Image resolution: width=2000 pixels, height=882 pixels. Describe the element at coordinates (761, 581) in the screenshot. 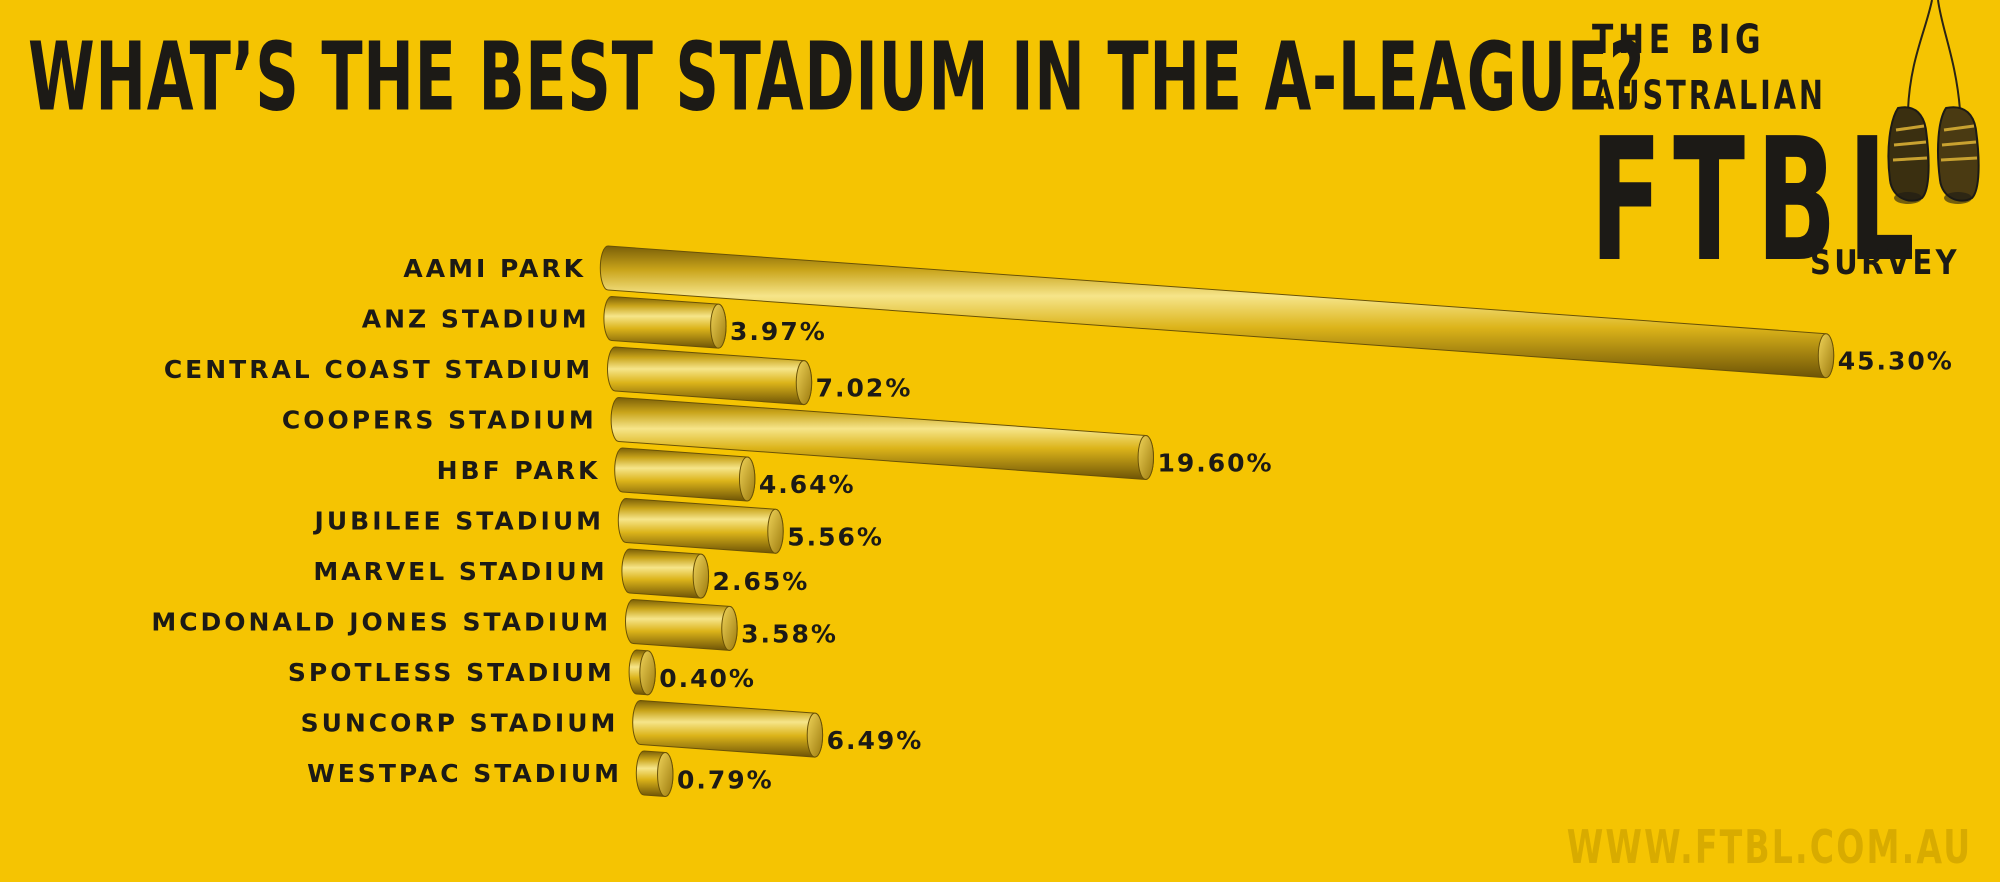

I see `value-label: 2.65%` at that location.